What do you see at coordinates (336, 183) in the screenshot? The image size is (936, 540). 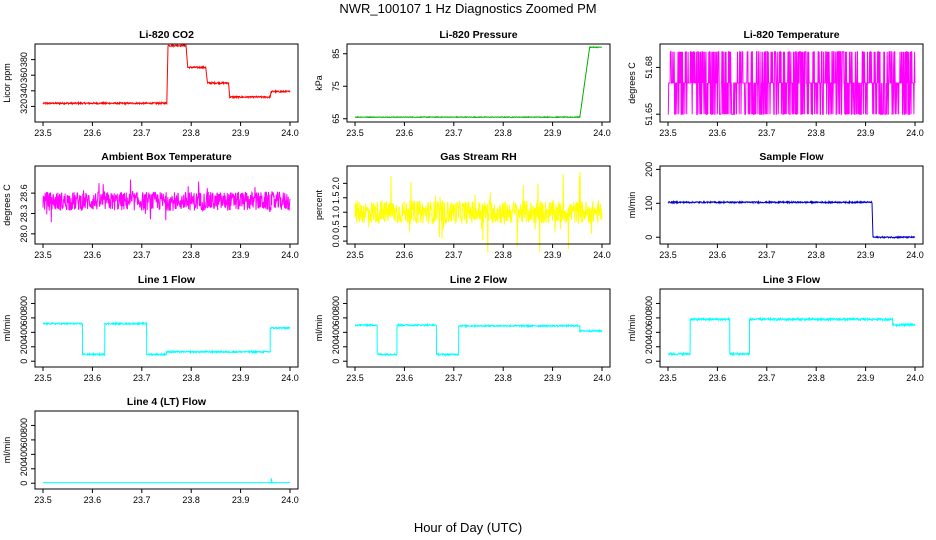 I see `y-tick-label: 2.0` at bounding box center [336, 183].